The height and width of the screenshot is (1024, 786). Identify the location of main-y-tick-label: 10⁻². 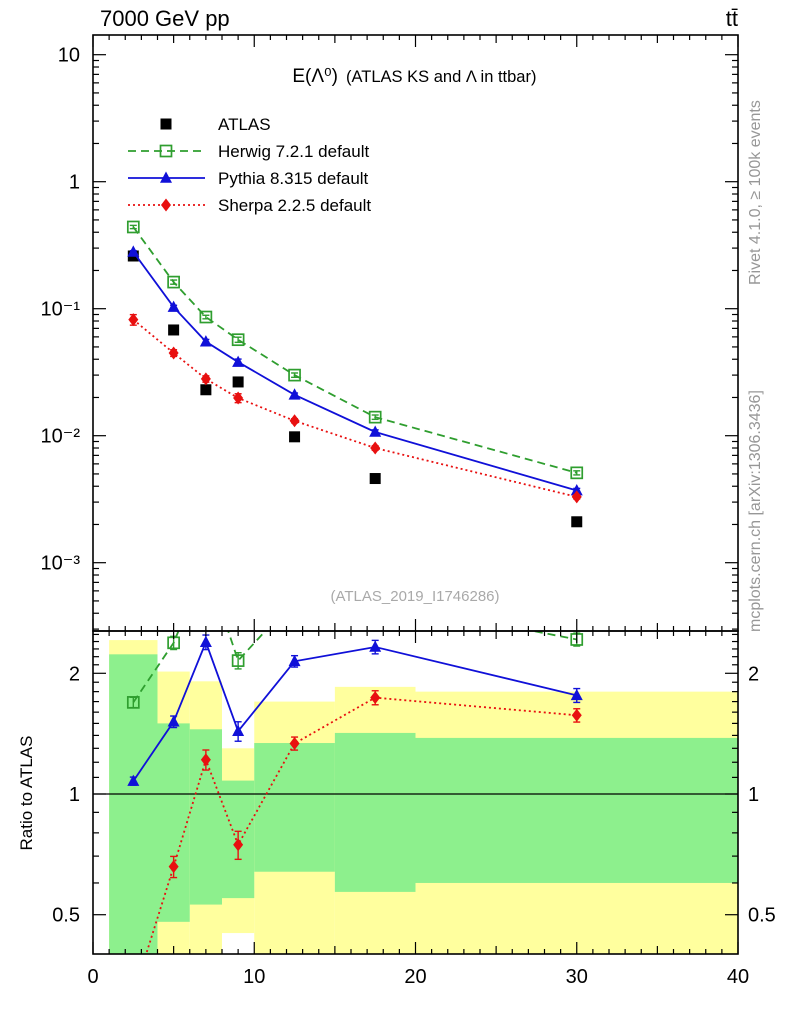
(61, 437).